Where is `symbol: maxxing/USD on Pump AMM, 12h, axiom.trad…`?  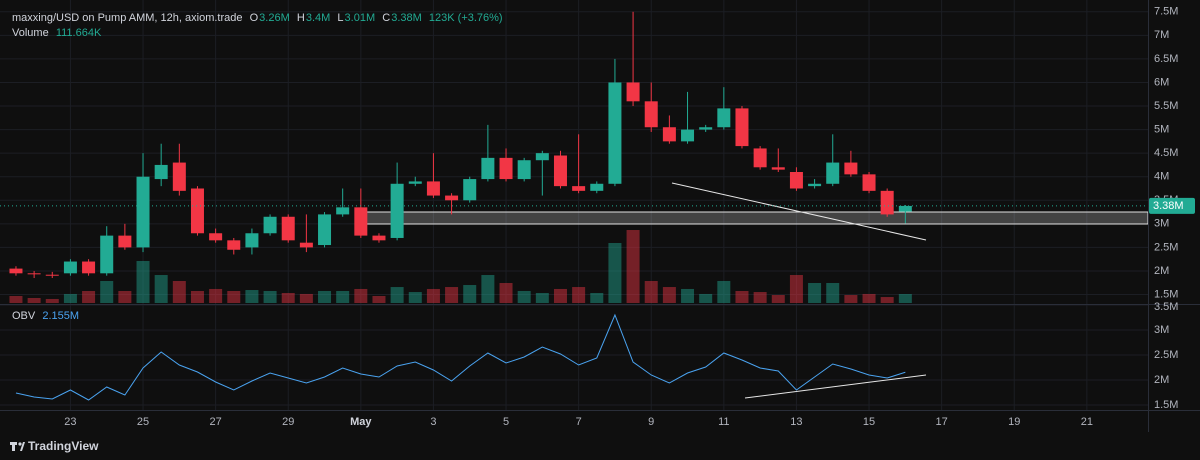 symbol: maxxing/USD on Pump AMM, 12h, axiom.trad… is located at coordinates (127, 18).